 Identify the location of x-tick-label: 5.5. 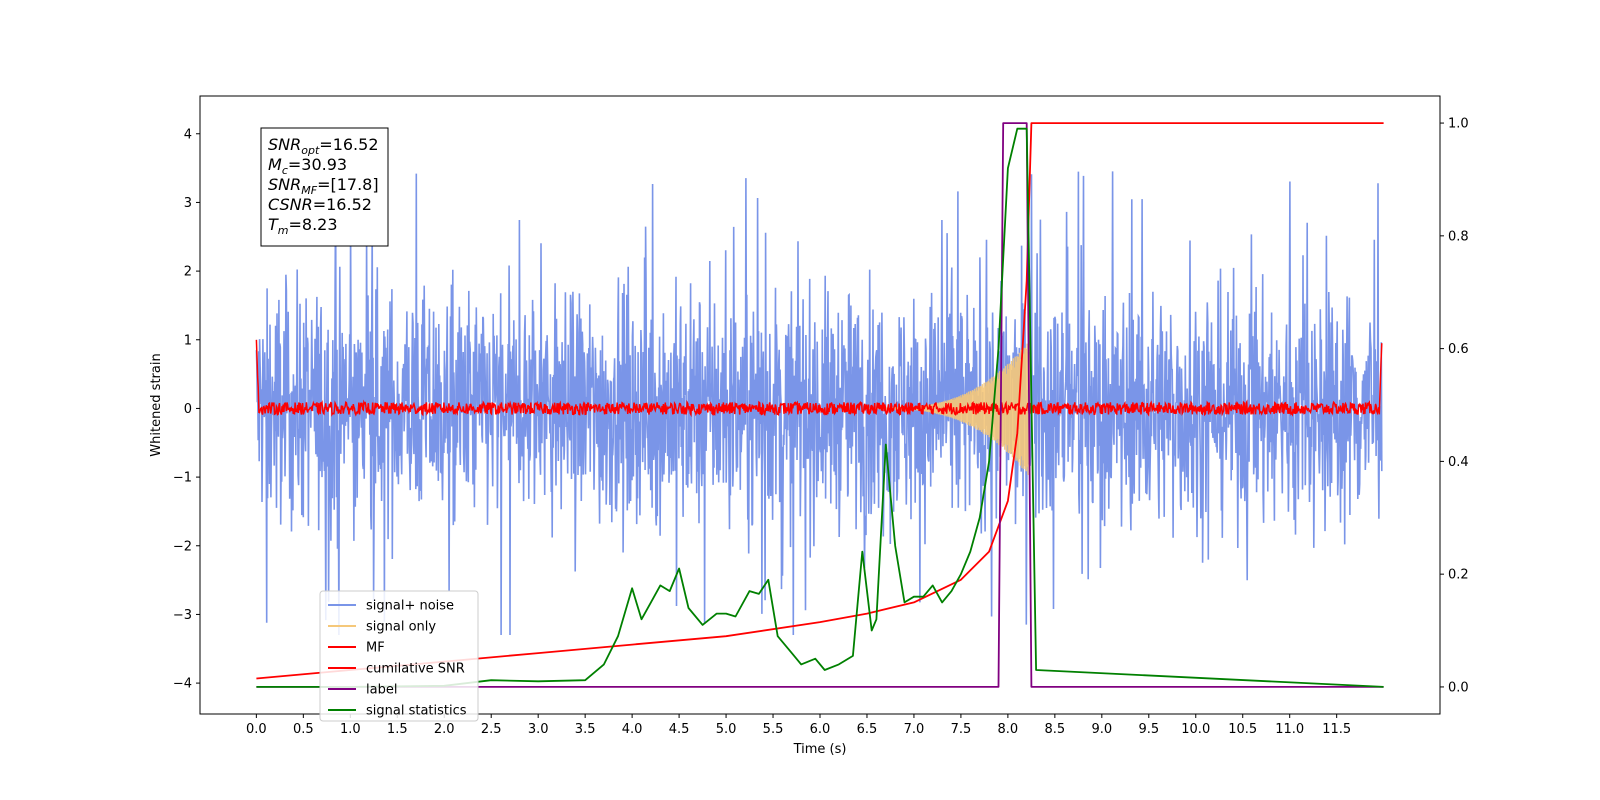
(773, 729).